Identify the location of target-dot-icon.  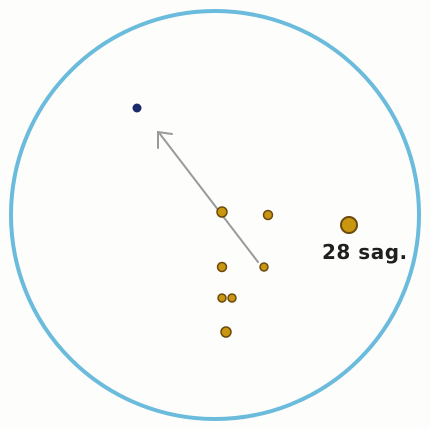
(137, 108).